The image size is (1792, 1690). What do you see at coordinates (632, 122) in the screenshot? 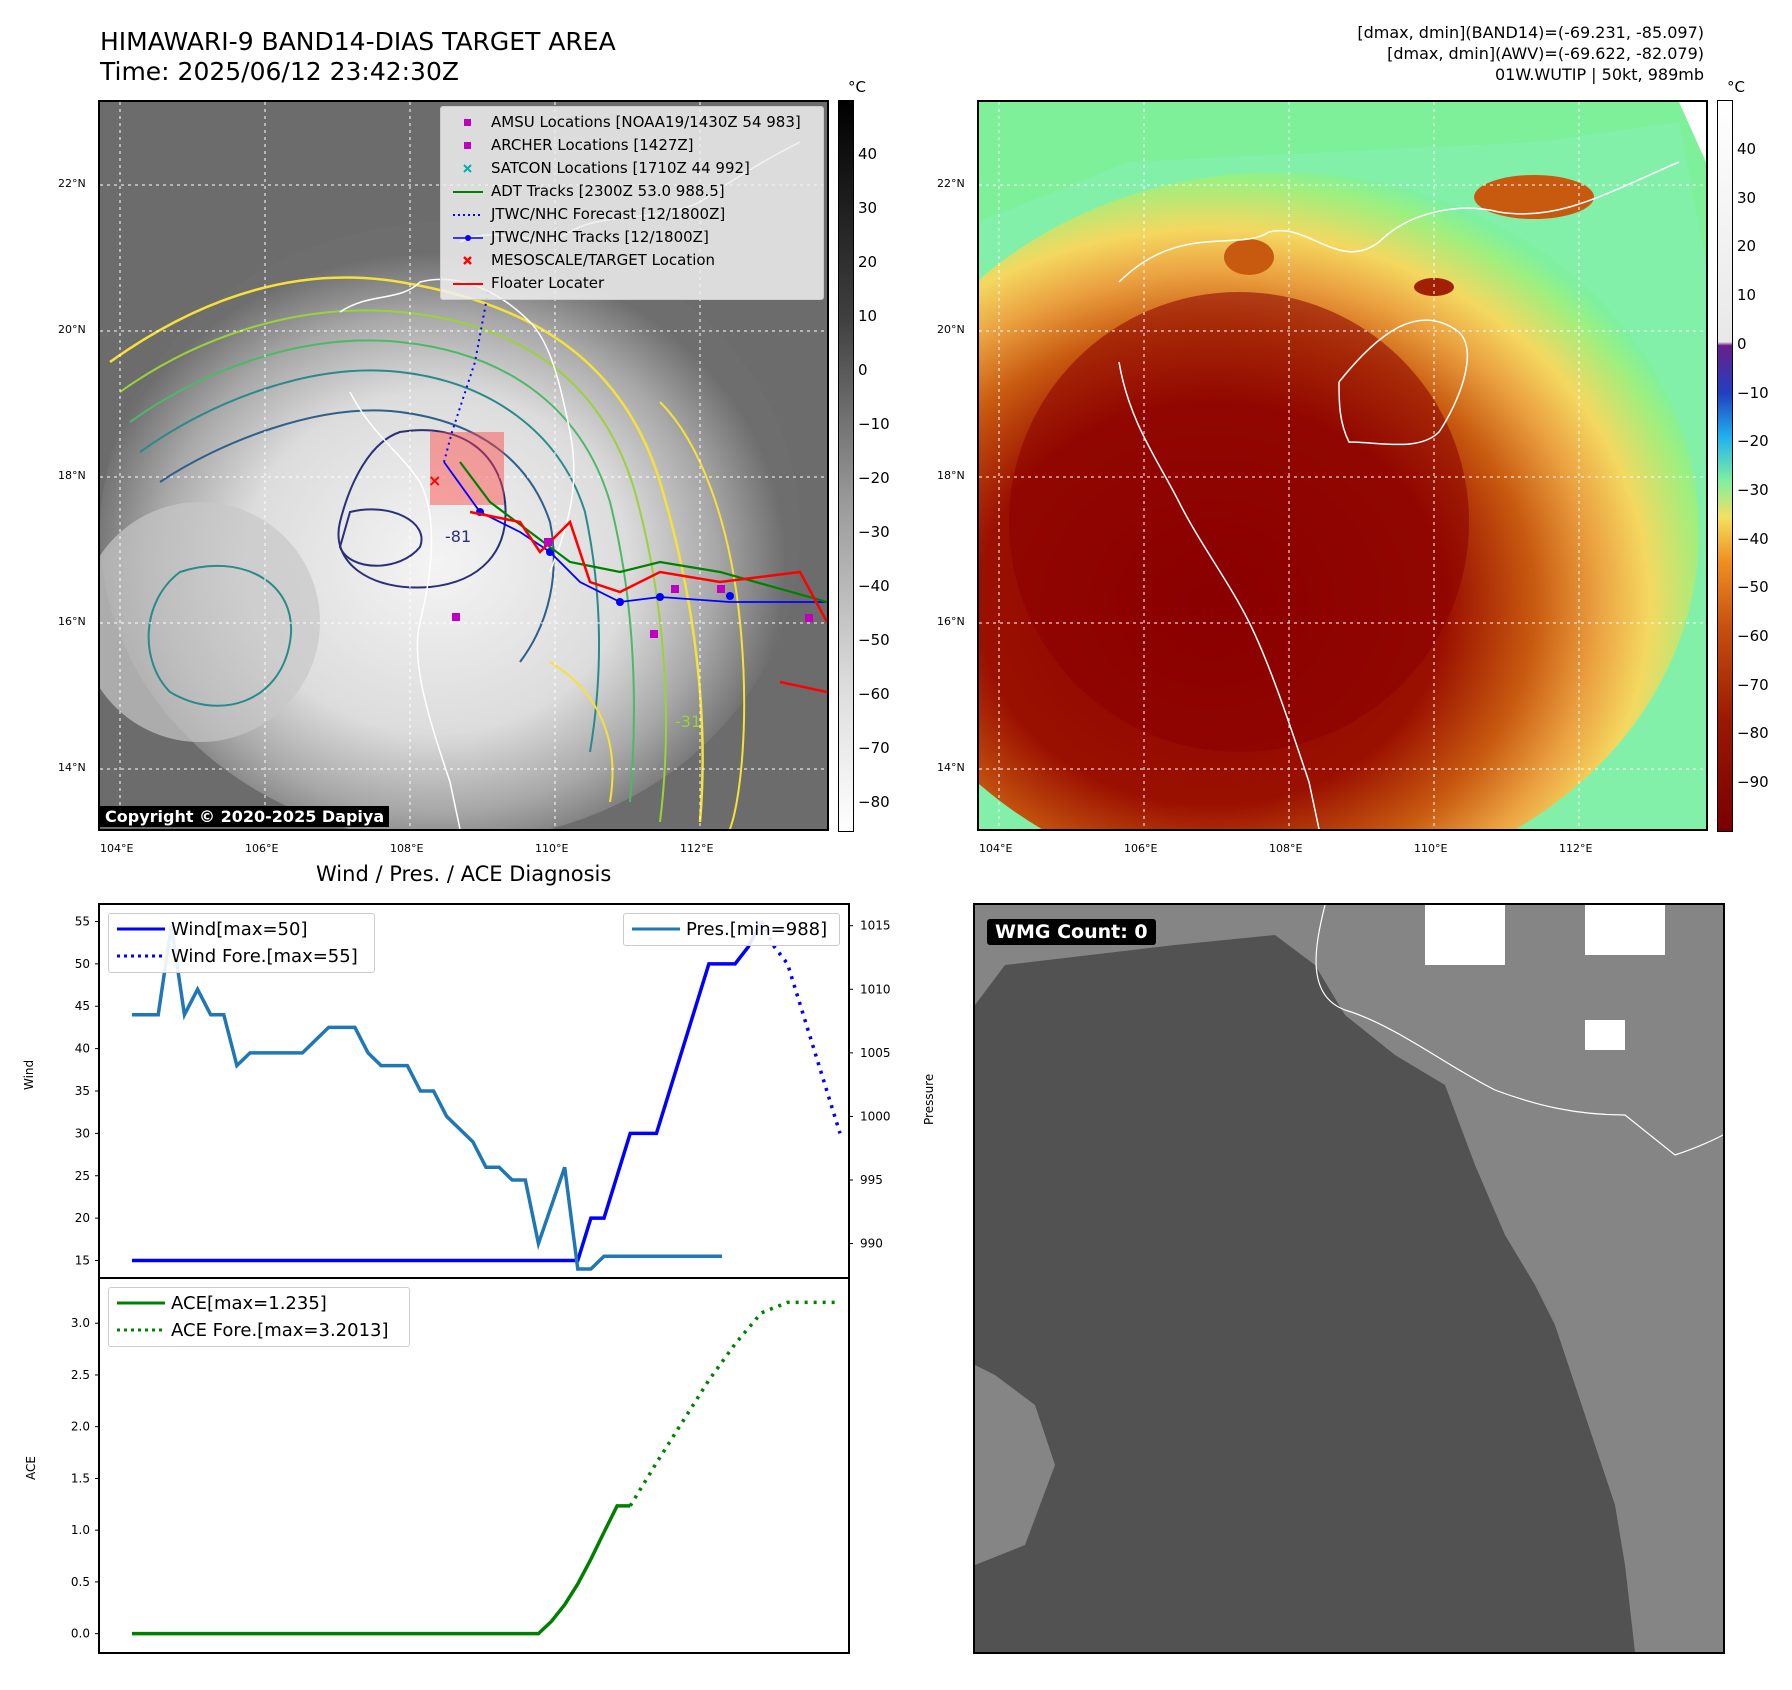
I see `legend-amsu: AMSU Locations [NOAA19/1430Z 54 983]` at bounding box center [632, 122].